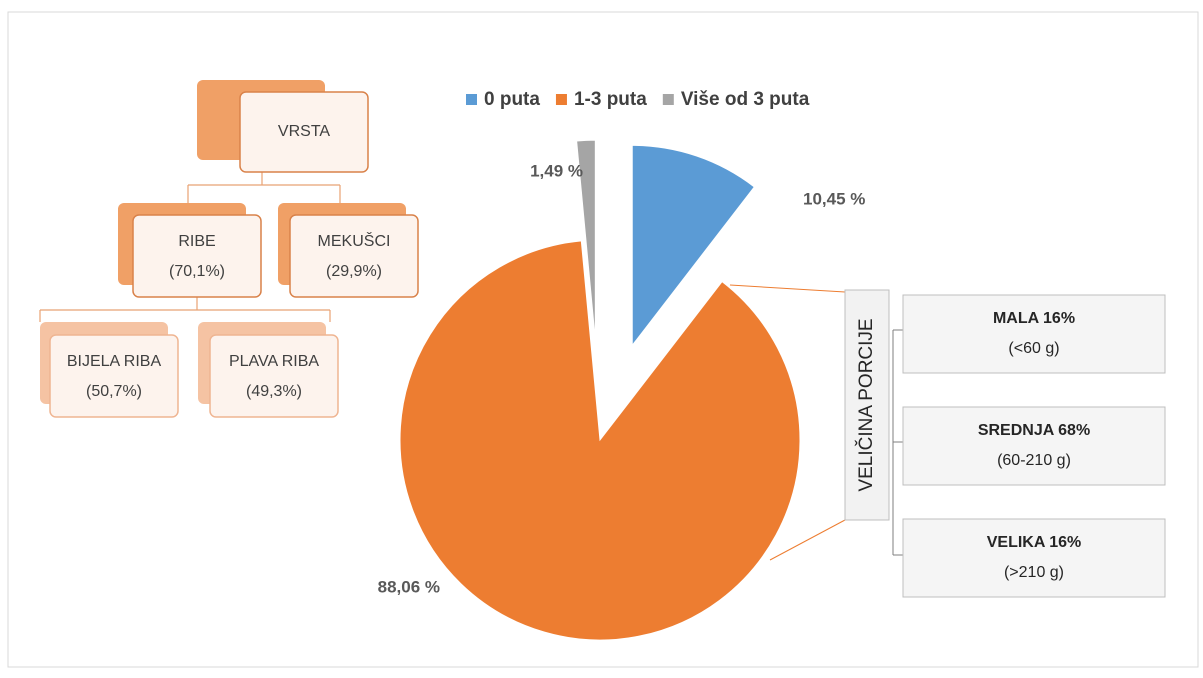 This screenshot has width=1203, height=678. Describe the element at coordinates (274, 361) in the screenshot. I see `node-label: PLAVA RIBA` at that location.